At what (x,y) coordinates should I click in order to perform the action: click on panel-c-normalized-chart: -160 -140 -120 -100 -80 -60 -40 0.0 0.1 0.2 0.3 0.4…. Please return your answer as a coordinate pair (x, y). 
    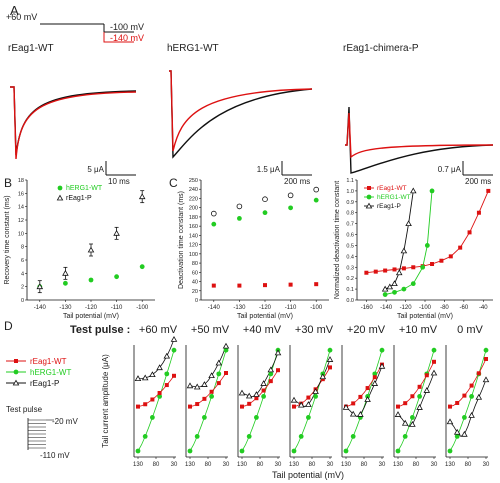
    Looking at the image, I should click on (413, 249).